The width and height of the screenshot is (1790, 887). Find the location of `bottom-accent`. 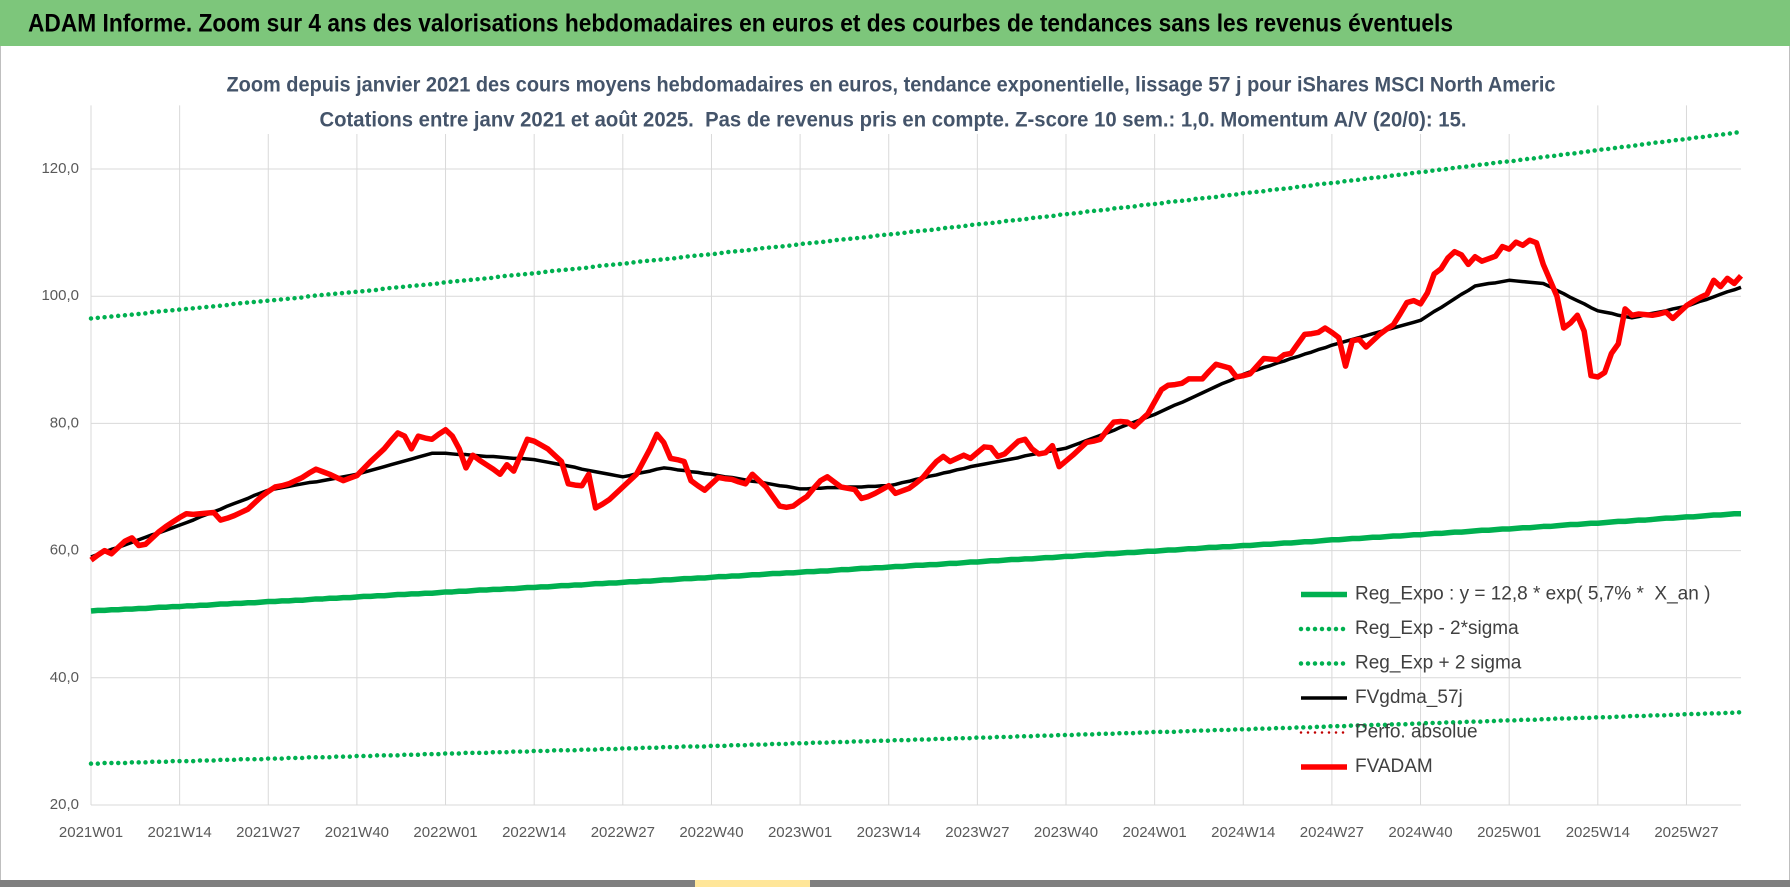

bottom-accent is located at coordinates (752, 883).